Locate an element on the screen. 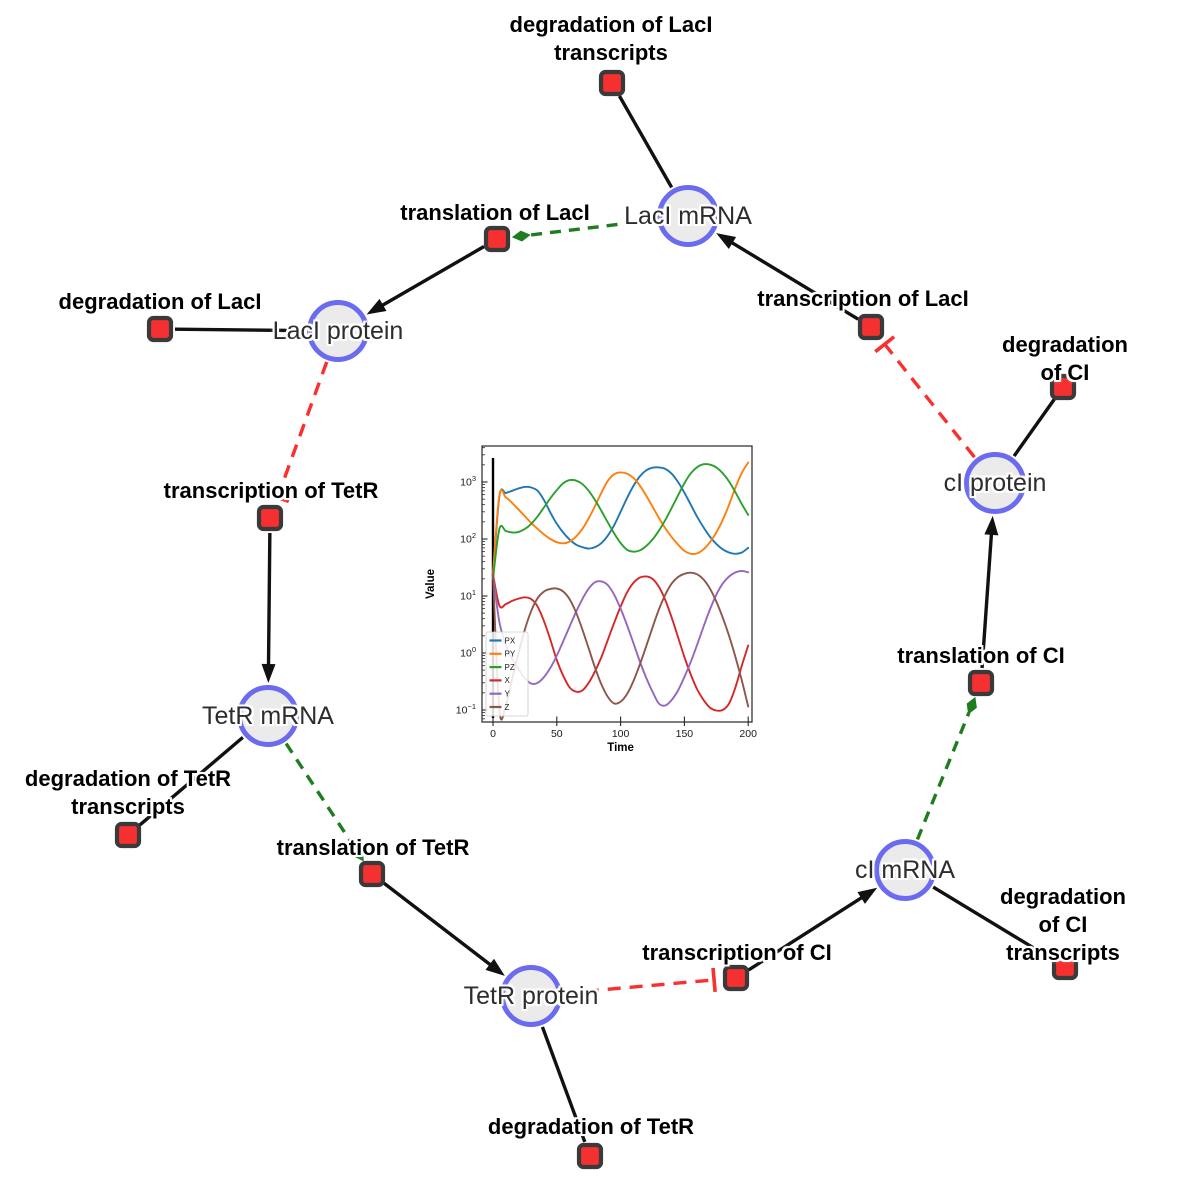  edge-transcription-ci-ci-mrna is located at coordinates (812, 929).